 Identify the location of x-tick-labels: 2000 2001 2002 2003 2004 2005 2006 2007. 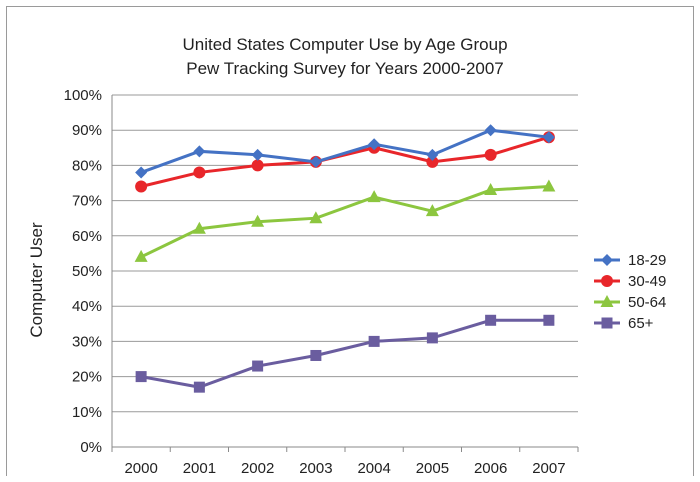
(344, 468).